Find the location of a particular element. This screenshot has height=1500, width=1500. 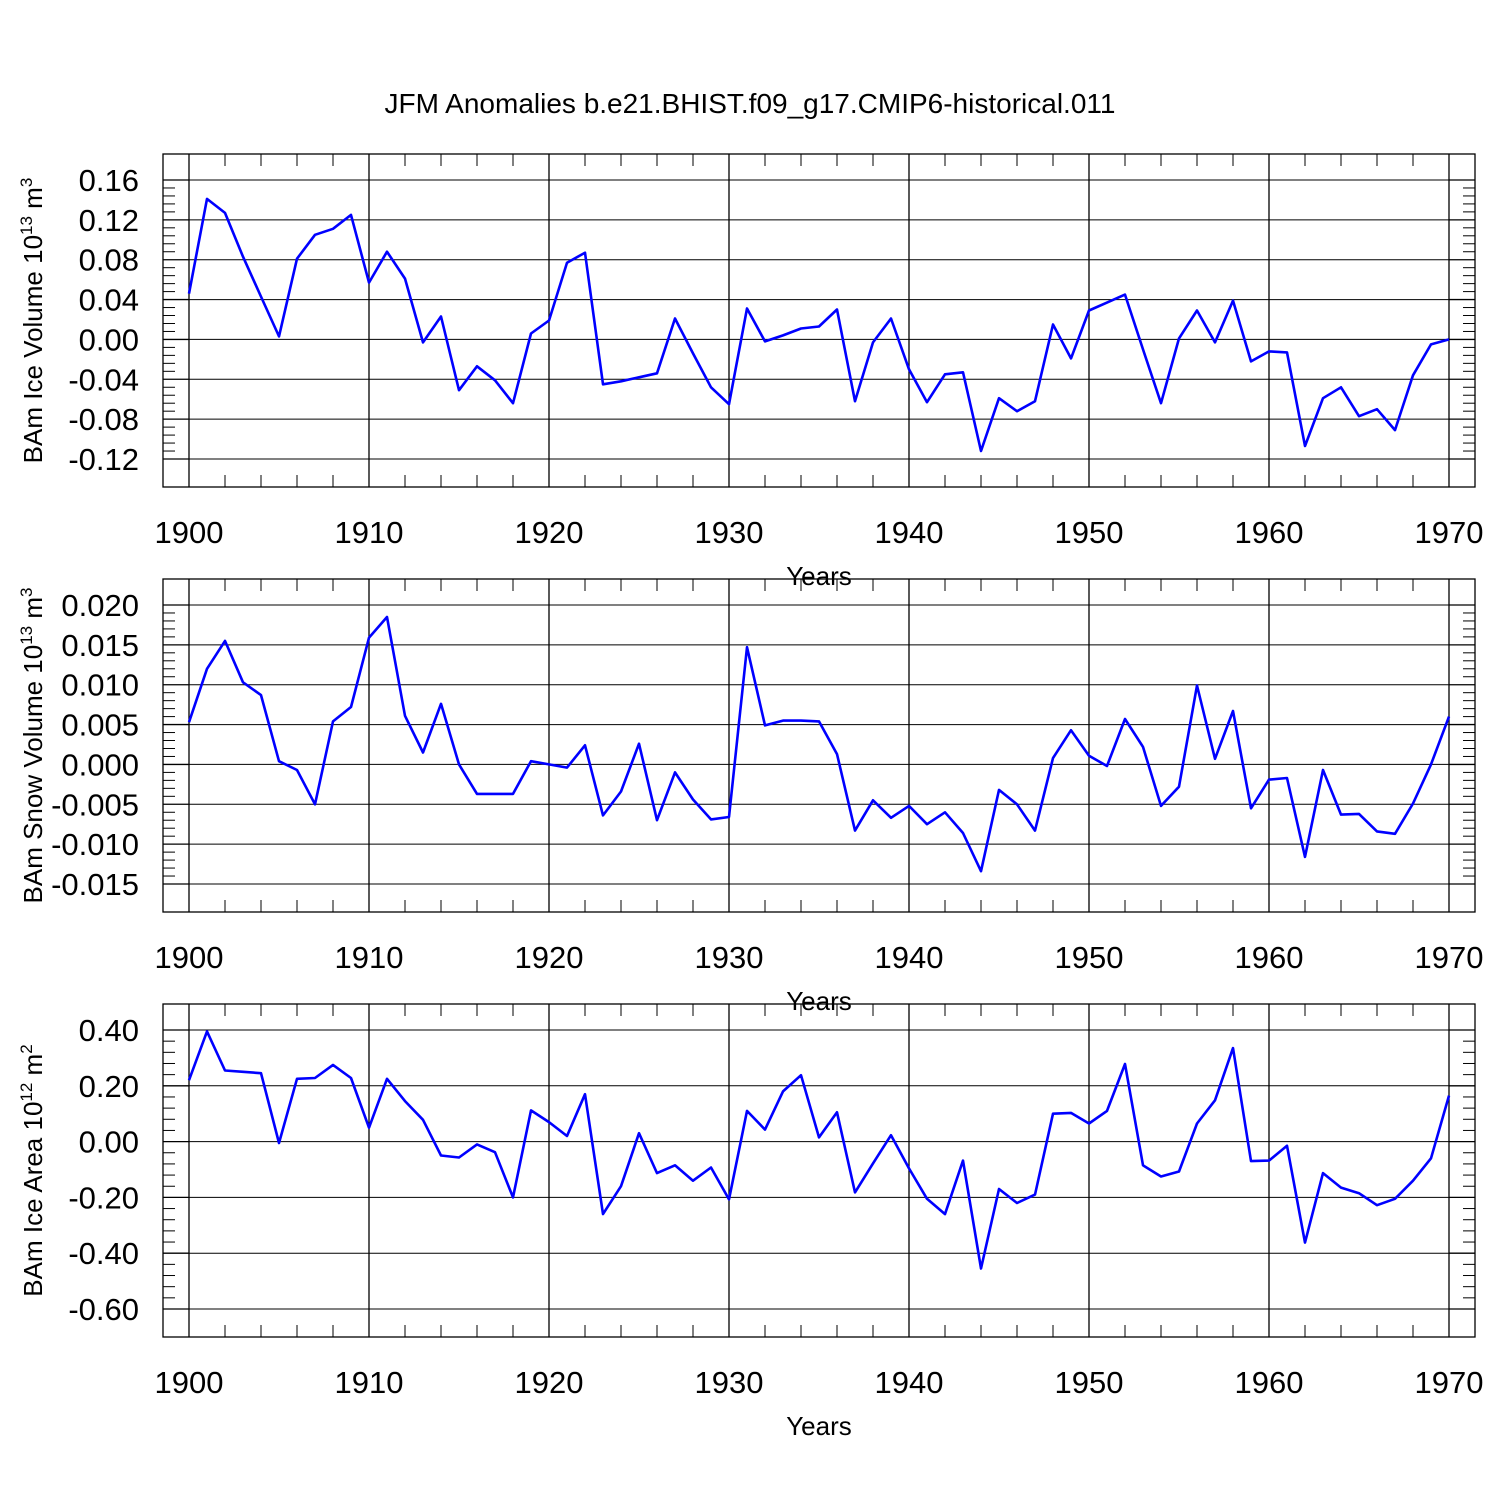

y-tick-label: 0.16 is located at coordinates (109, 180).